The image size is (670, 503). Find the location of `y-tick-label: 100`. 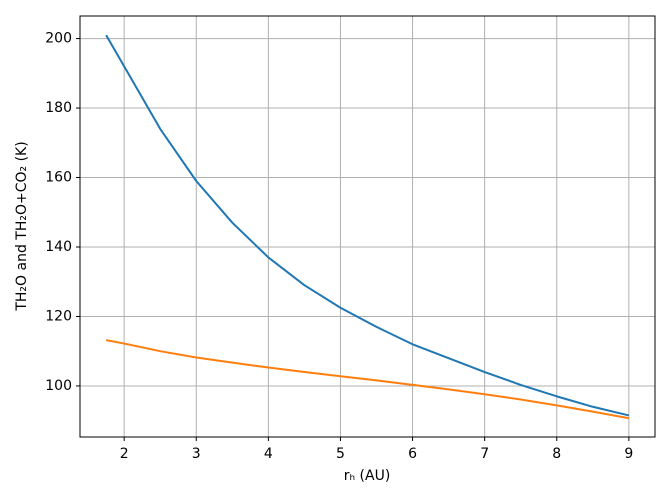

y-tick-label: 100 is located at coordinates (58, 386).